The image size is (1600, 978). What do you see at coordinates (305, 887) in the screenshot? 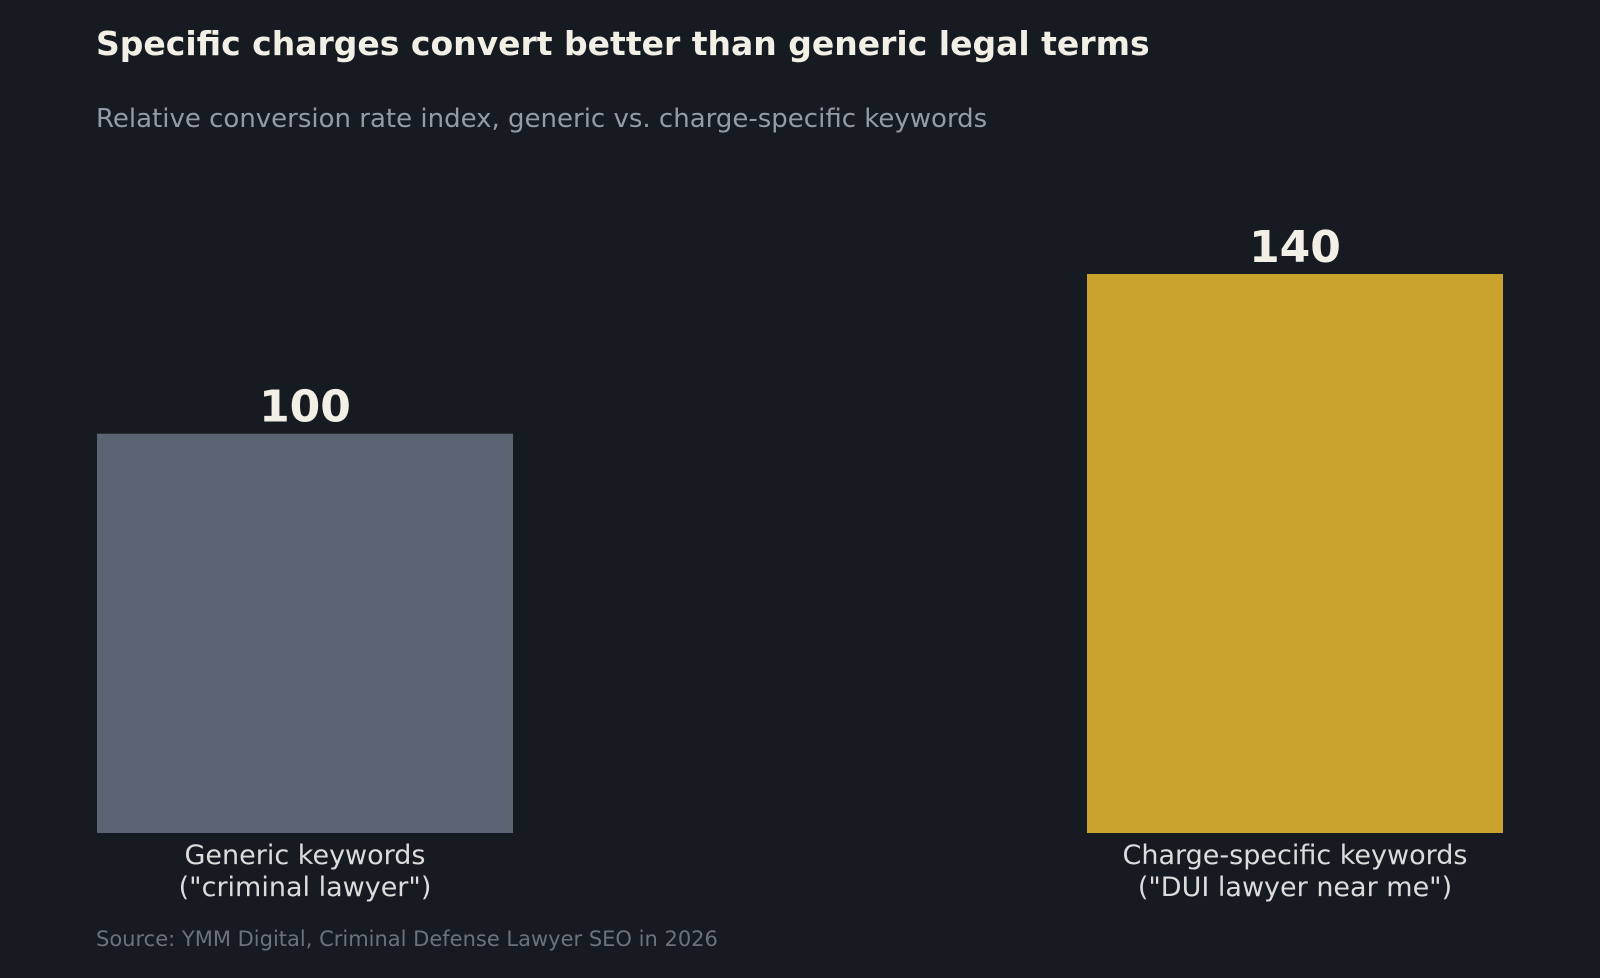
I see `category-tick-label: ("criminal lawyer")` at bounding box center [305, 887].